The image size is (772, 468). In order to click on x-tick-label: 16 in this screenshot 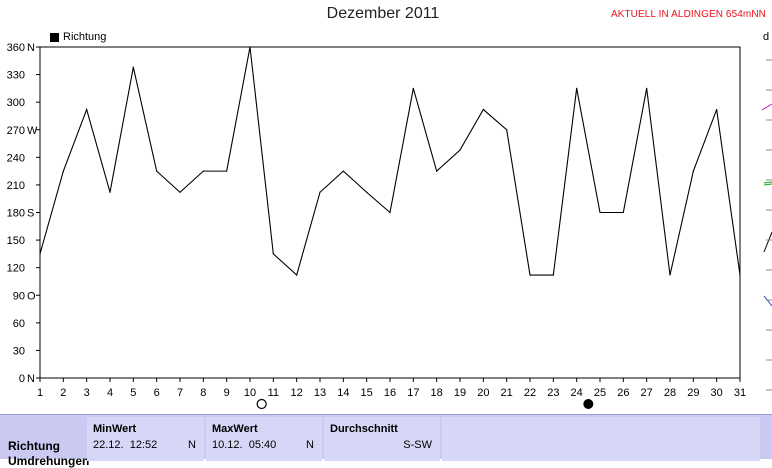, I will do `click(390, 393)`.